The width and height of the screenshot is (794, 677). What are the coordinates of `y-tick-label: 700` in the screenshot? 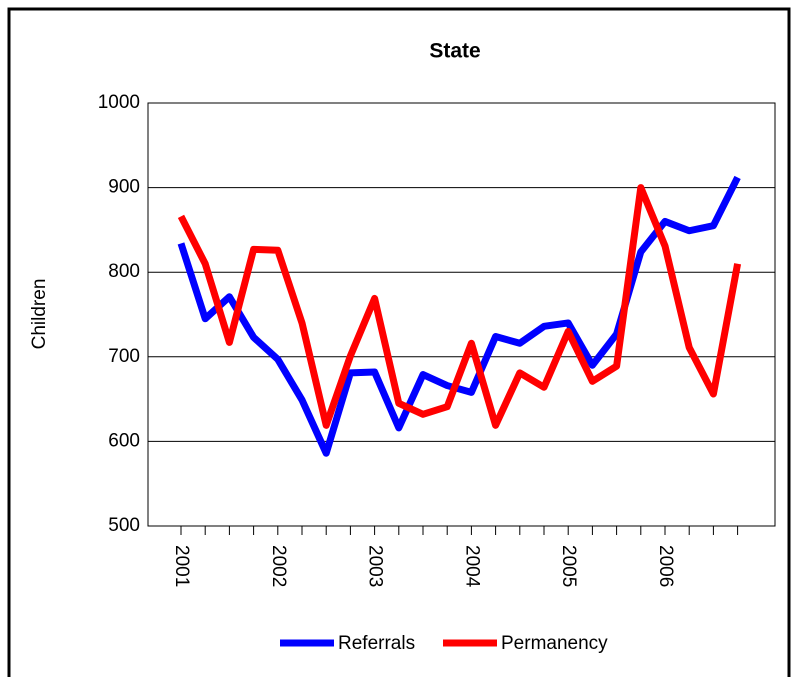 It's located at (124, 356).